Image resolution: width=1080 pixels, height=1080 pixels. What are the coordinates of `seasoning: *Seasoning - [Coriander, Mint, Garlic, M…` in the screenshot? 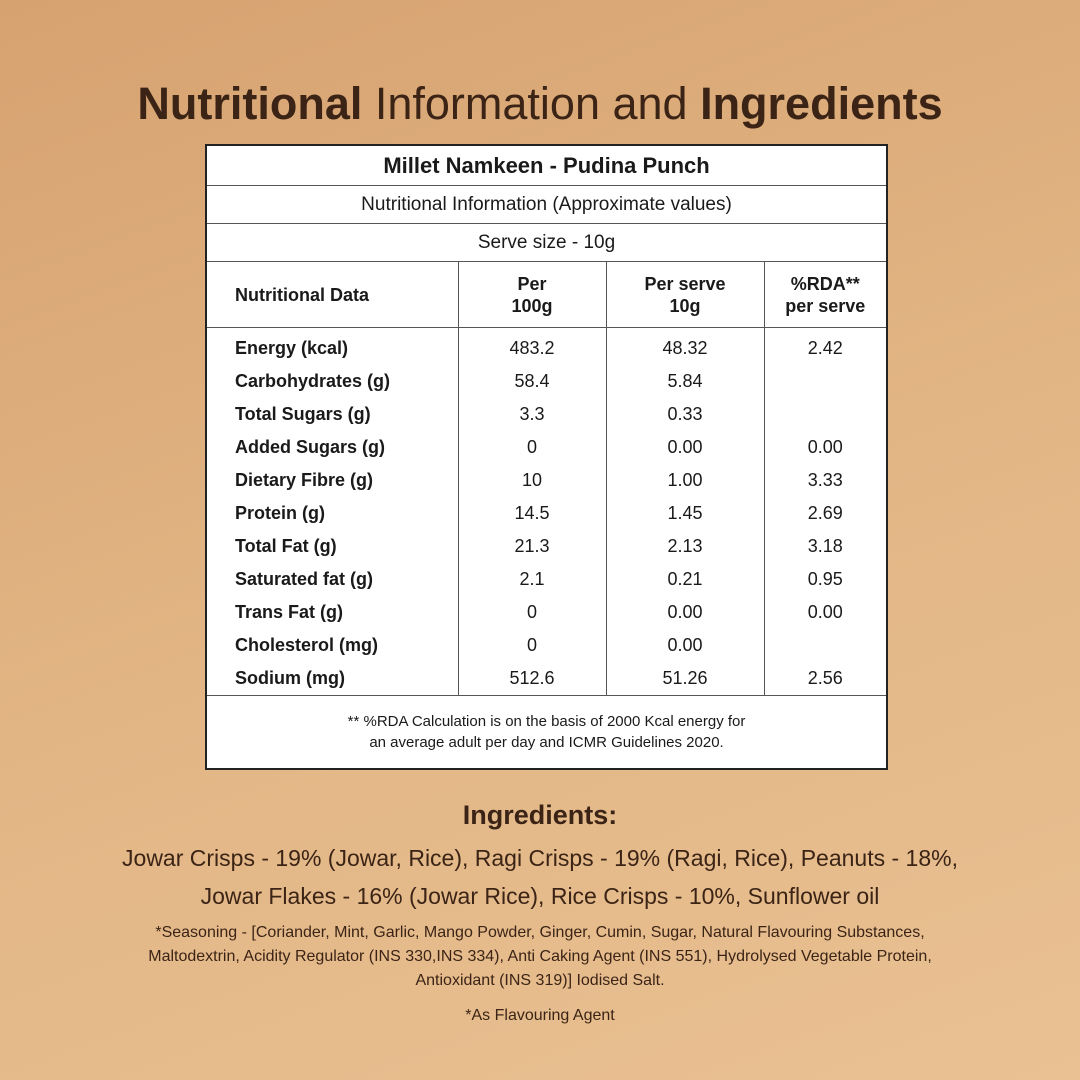 It's located at (540, 957).